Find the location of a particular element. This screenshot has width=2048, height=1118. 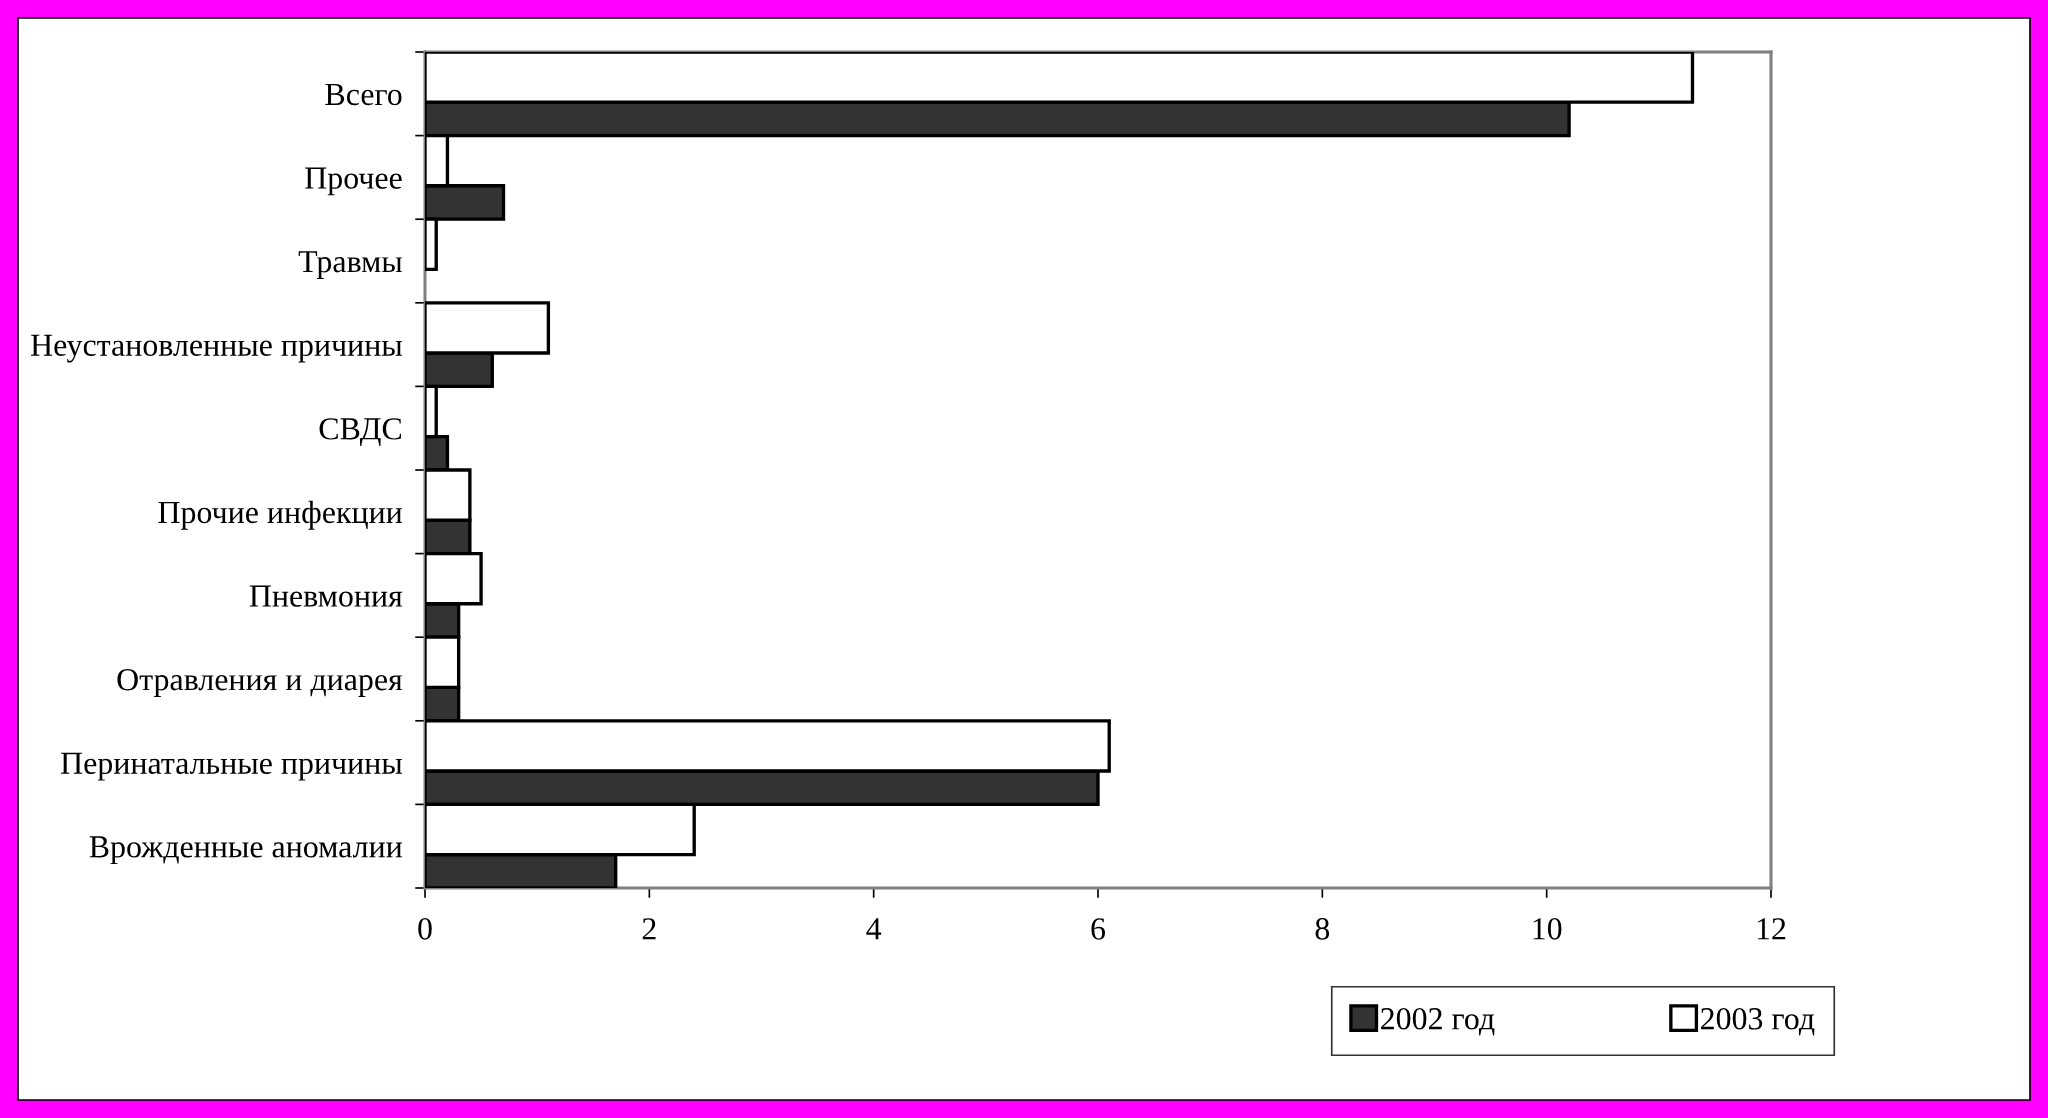

x-tick-label: 2 is located at coordinates (649, 929).